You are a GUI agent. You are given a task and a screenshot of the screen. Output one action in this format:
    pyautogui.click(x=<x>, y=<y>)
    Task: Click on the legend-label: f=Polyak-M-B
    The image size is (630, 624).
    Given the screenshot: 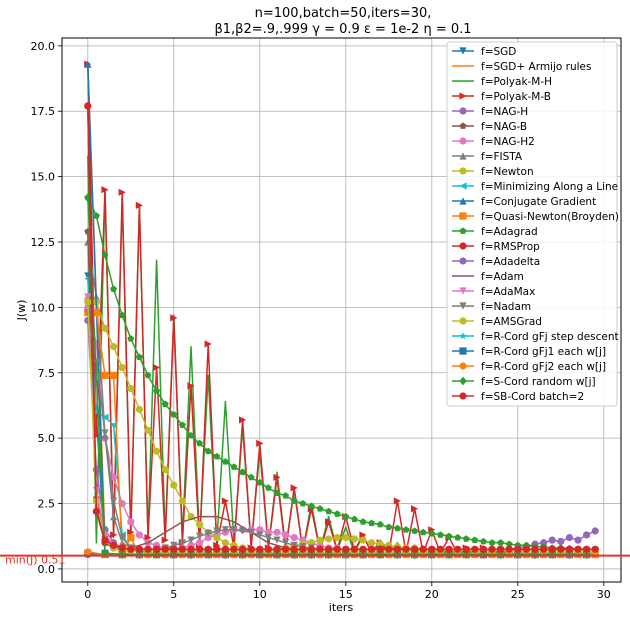 What is the action you would take?
    pyautogui.click(x=516, y=97)
    